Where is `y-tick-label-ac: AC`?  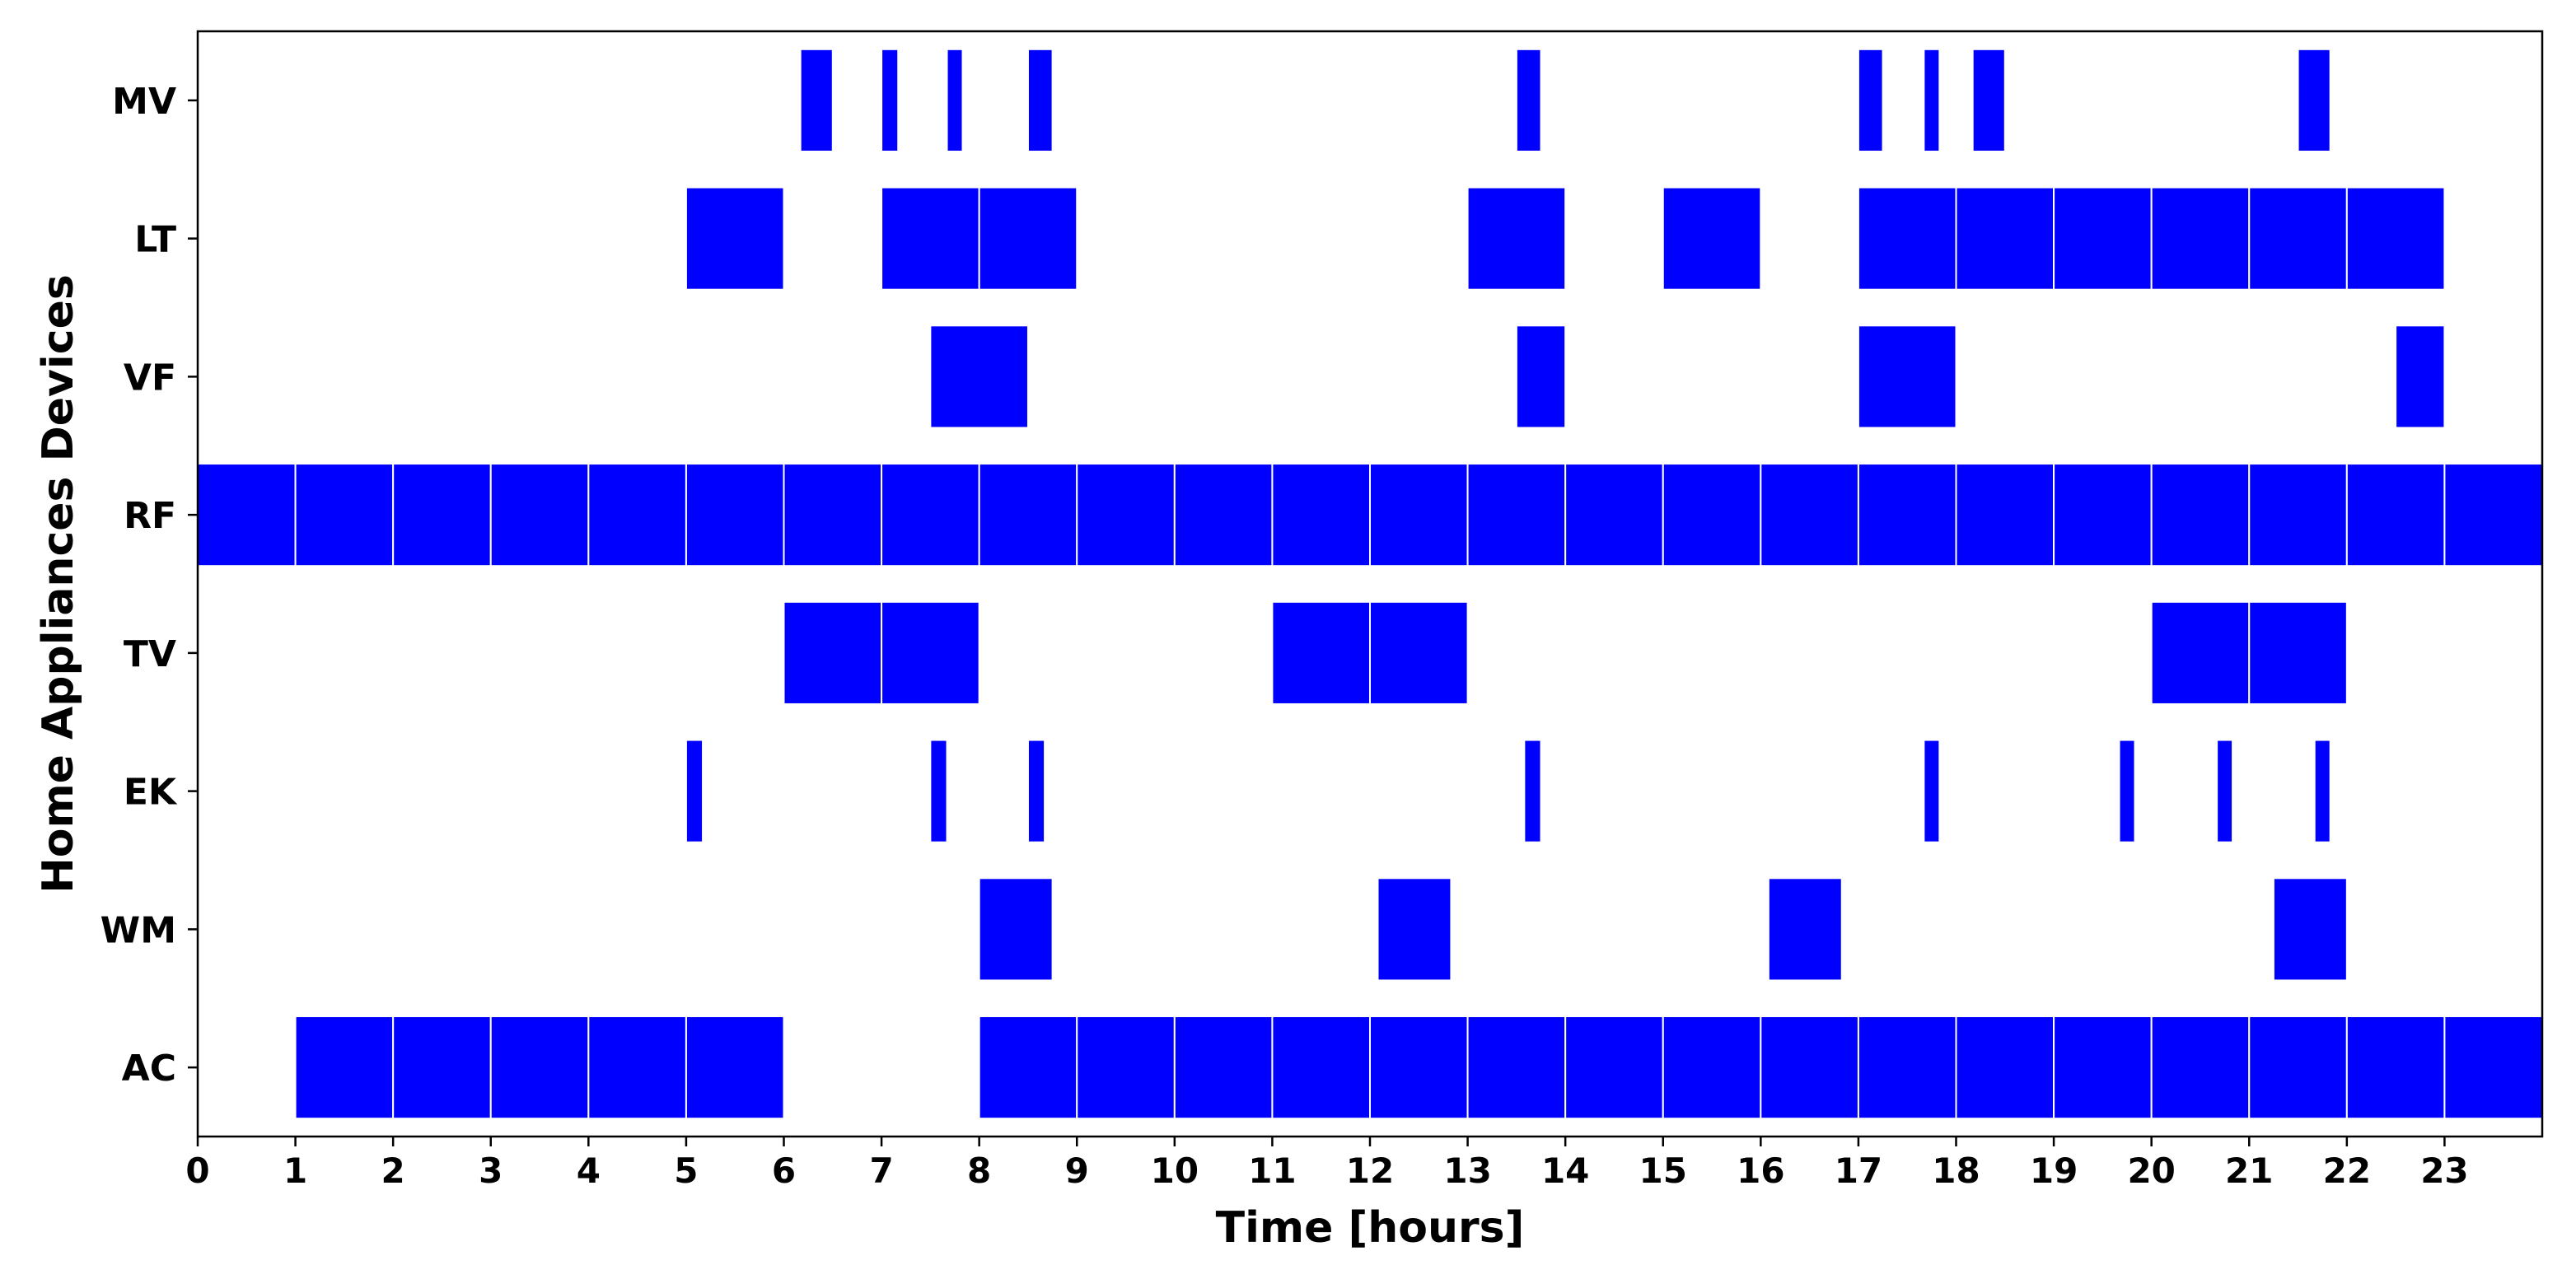 y-tick-label-ac: AC is located at coordinates (149, 1069).